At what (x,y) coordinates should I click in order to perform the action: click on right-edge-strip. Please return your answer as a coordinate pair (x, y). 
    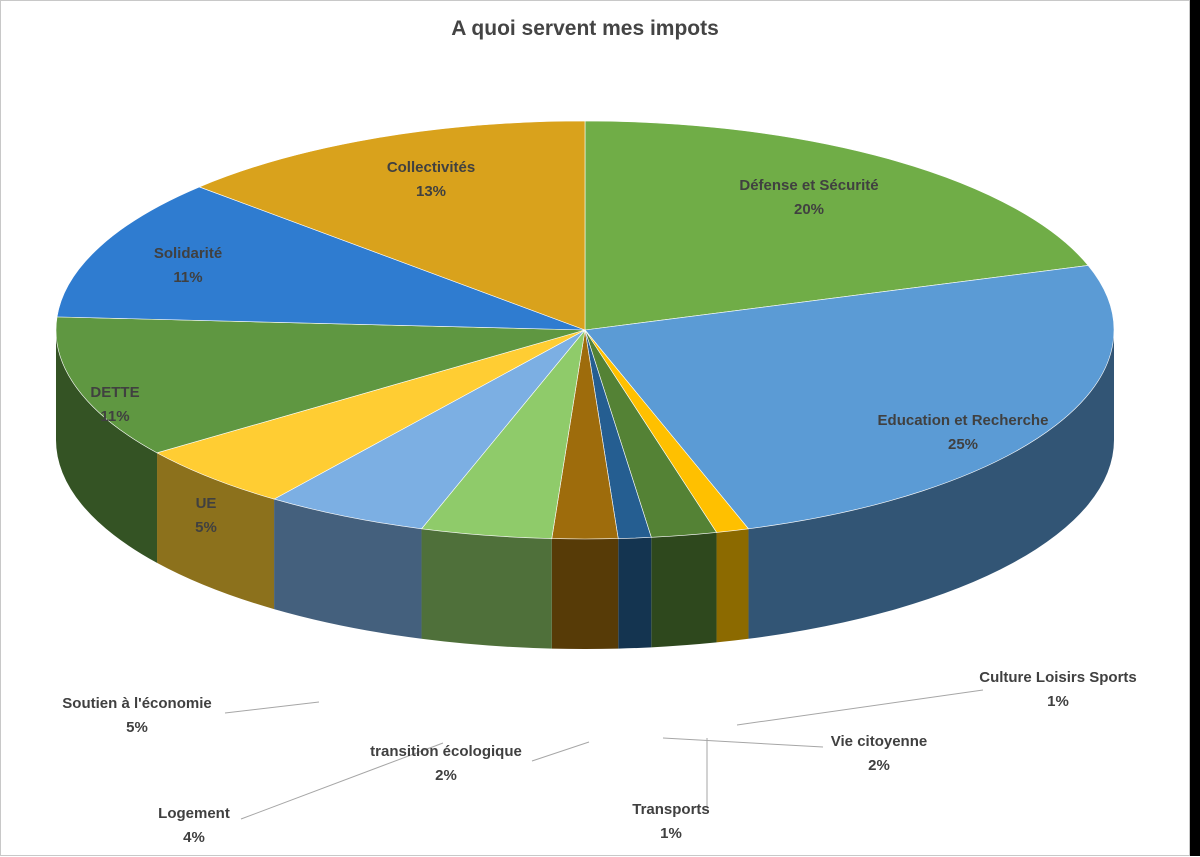
    Looking at the image, I should click on (1195, 428).